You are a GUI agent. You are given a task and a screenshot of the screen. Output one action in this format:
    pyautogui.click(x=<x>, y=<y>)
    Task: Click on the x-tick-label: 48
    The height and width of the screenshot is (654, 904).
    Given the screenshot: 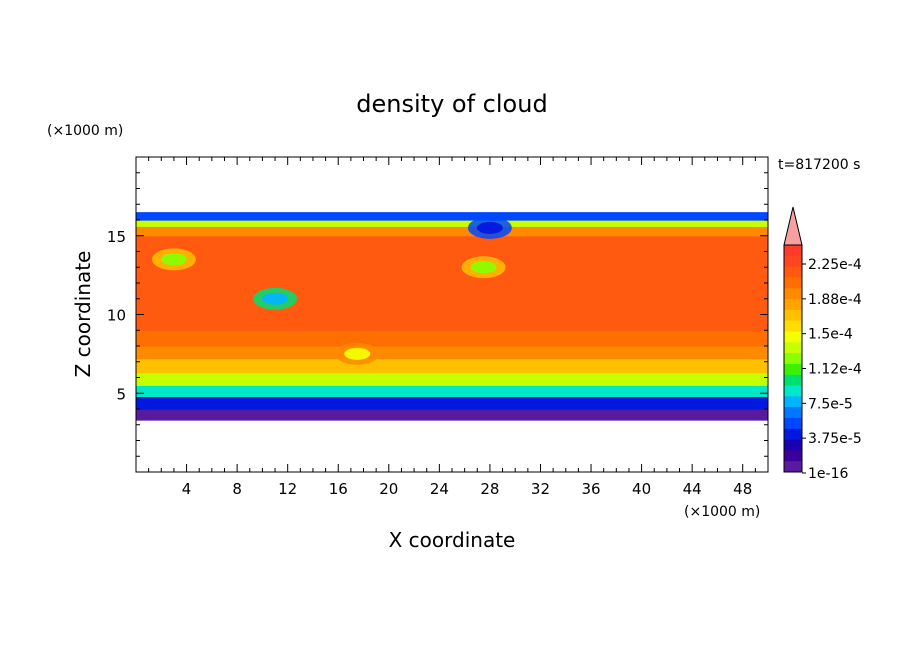 What is the action you would take?
    pyautogui.click(x=742, y=489)
    